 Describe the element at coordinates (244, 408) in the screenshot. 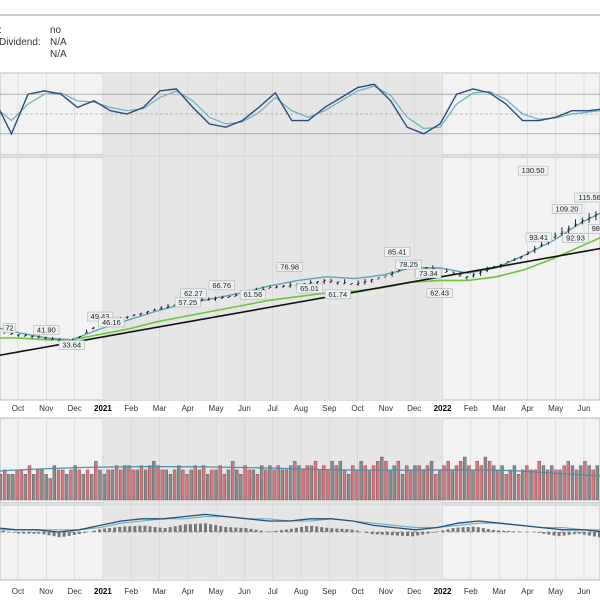

I see `x-tick-label: Jun` at that location.